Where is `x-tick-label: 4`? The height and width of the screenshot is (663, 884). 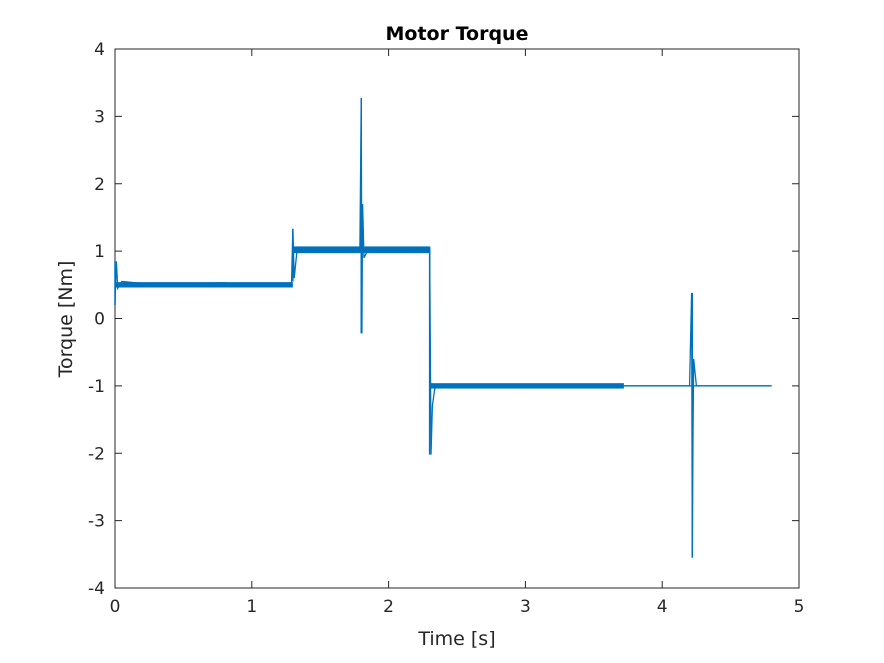
x-tick-label: 4 is located at coordinates (662, 607).